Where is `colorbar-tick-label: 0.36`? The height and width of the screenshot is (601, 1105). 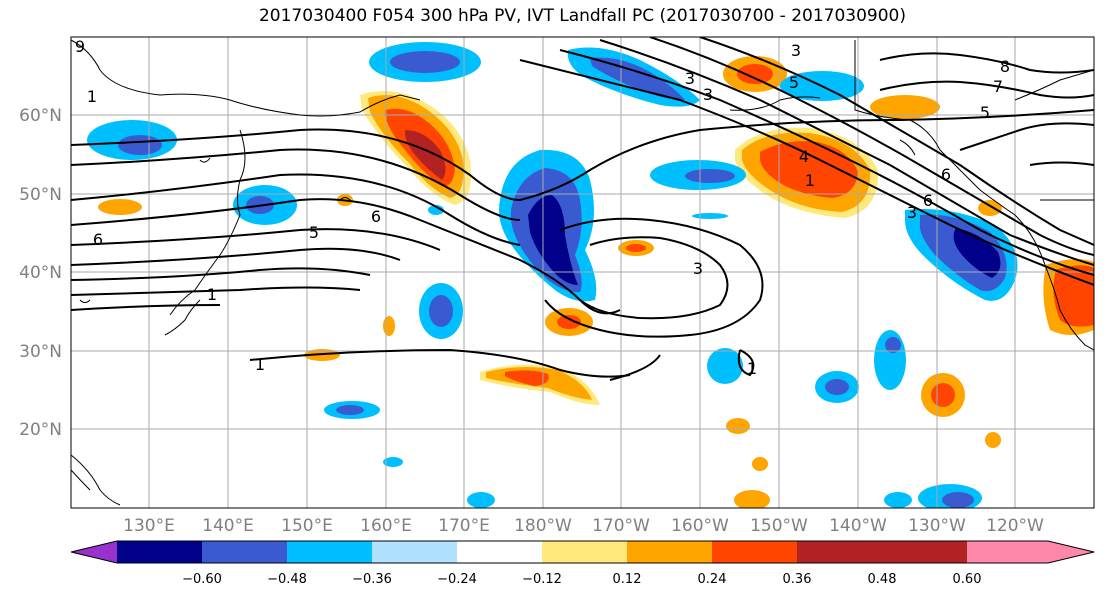
colorbar-tick-label: 0.36 is located at coordinates (797, 579).